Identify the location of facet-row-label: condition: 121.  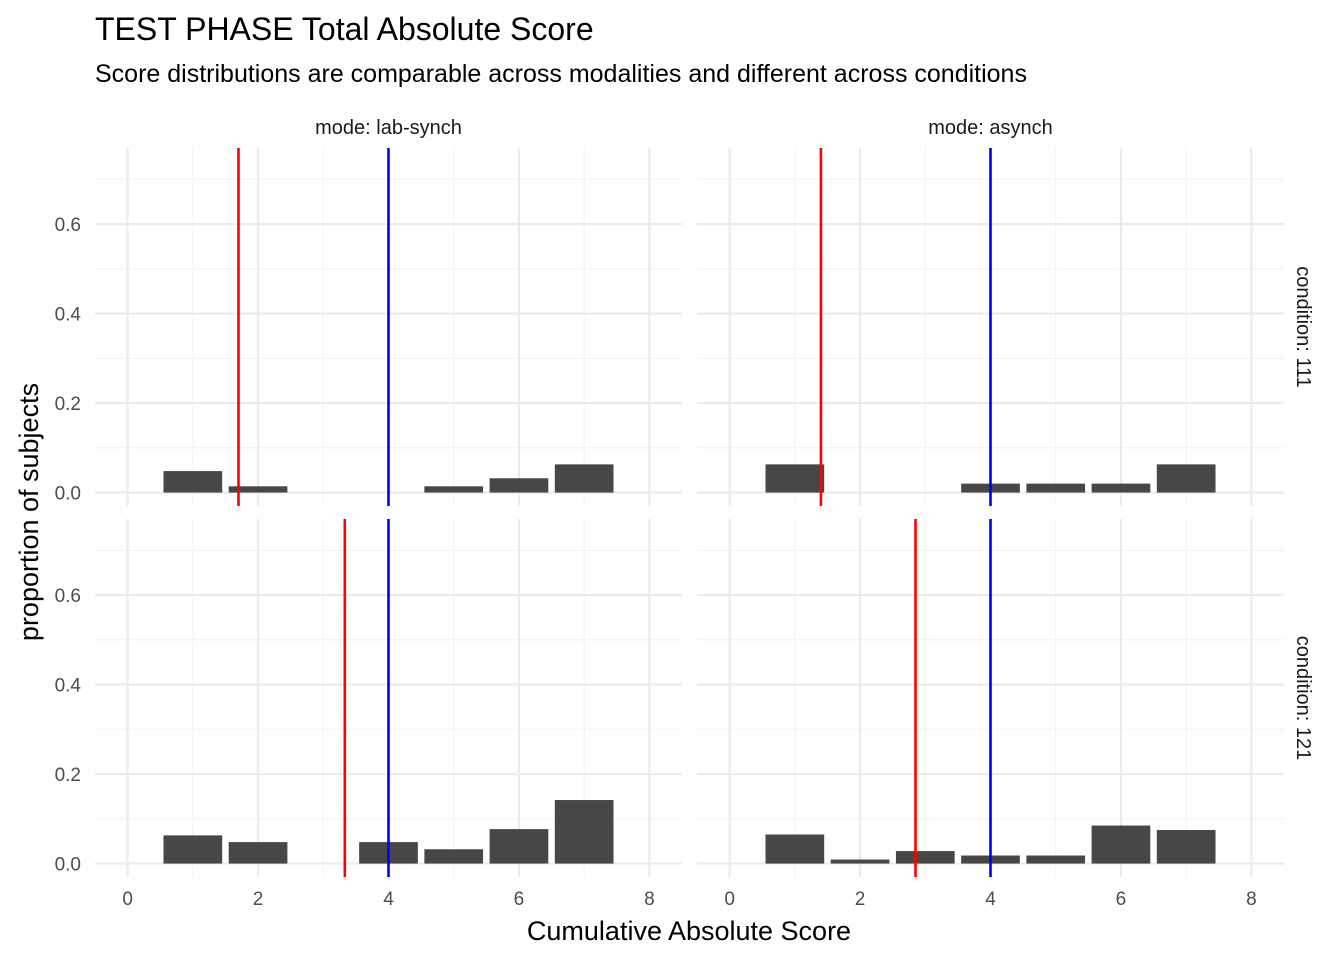
(1303, 698).